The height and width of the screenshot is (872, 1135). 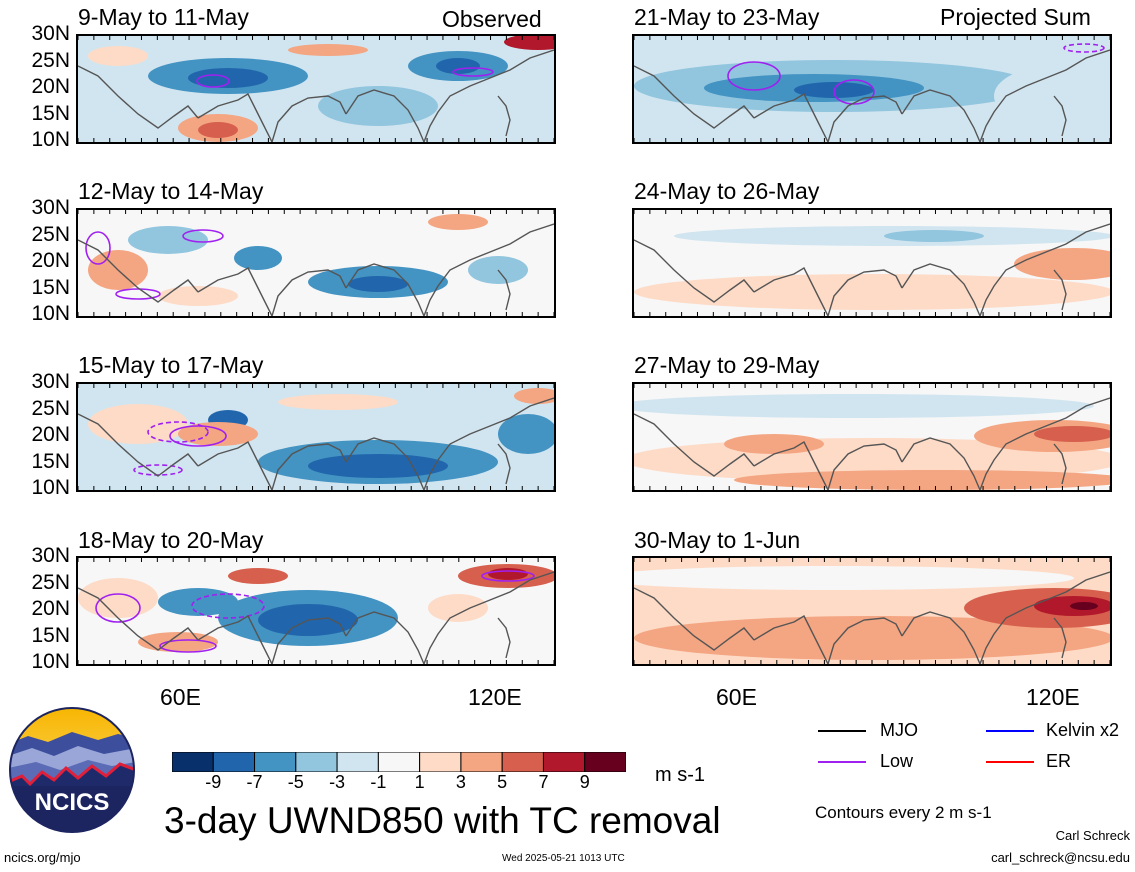 I want to click on low-legend-label: Low, so click(x=897, y=761).